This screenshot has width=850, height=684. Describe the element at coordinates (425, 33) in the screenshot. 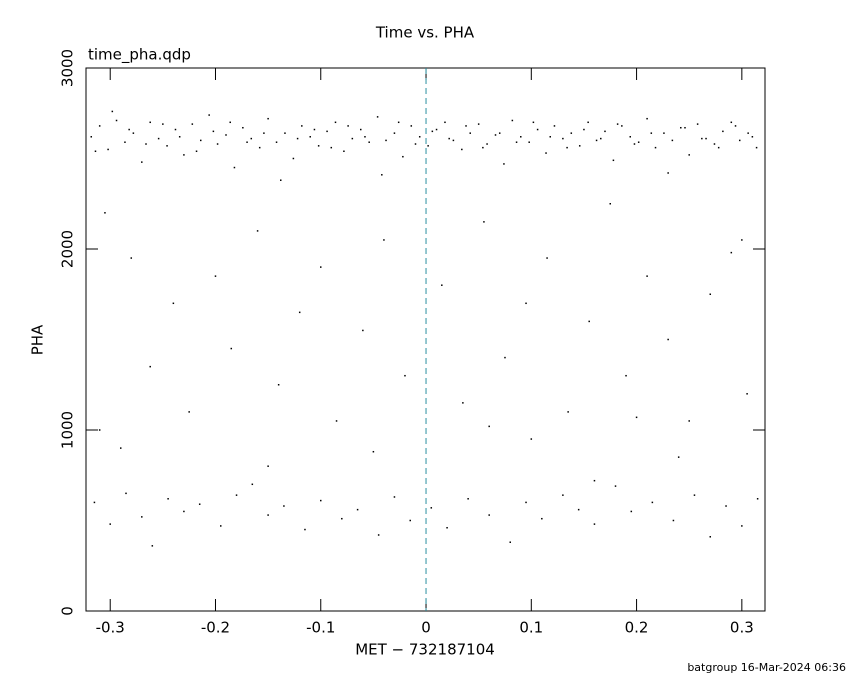

I see `chart-title: Time vs. PHA` at that location.